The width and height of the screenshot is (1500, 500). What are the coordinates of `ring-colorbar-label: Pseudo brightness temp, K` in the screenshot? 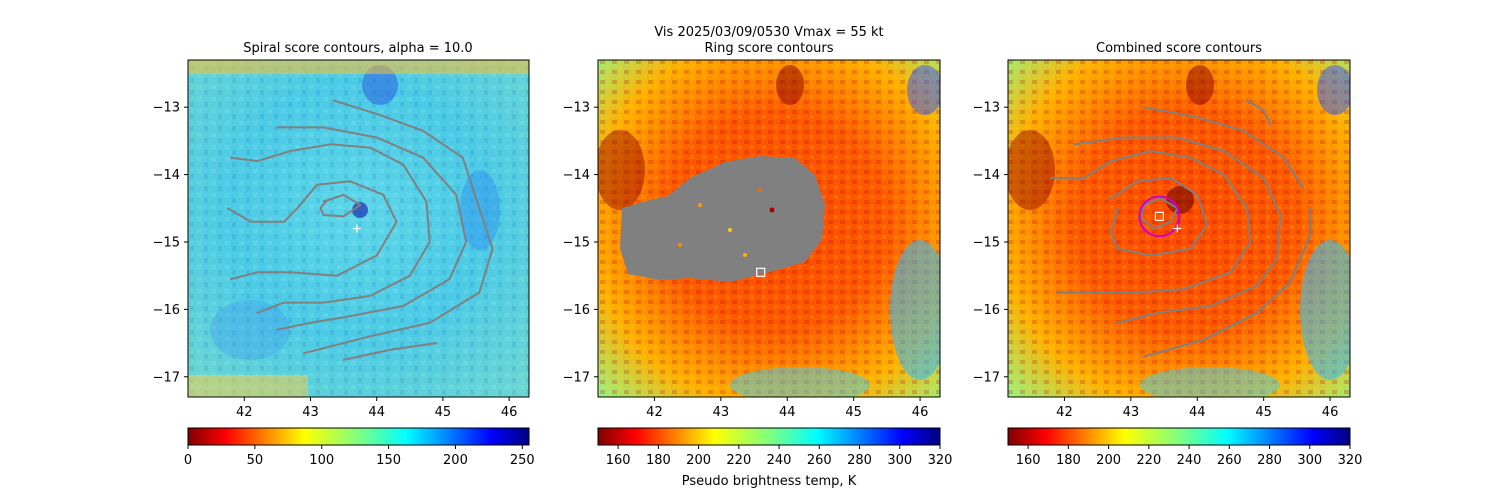 It's located at (769, 481).